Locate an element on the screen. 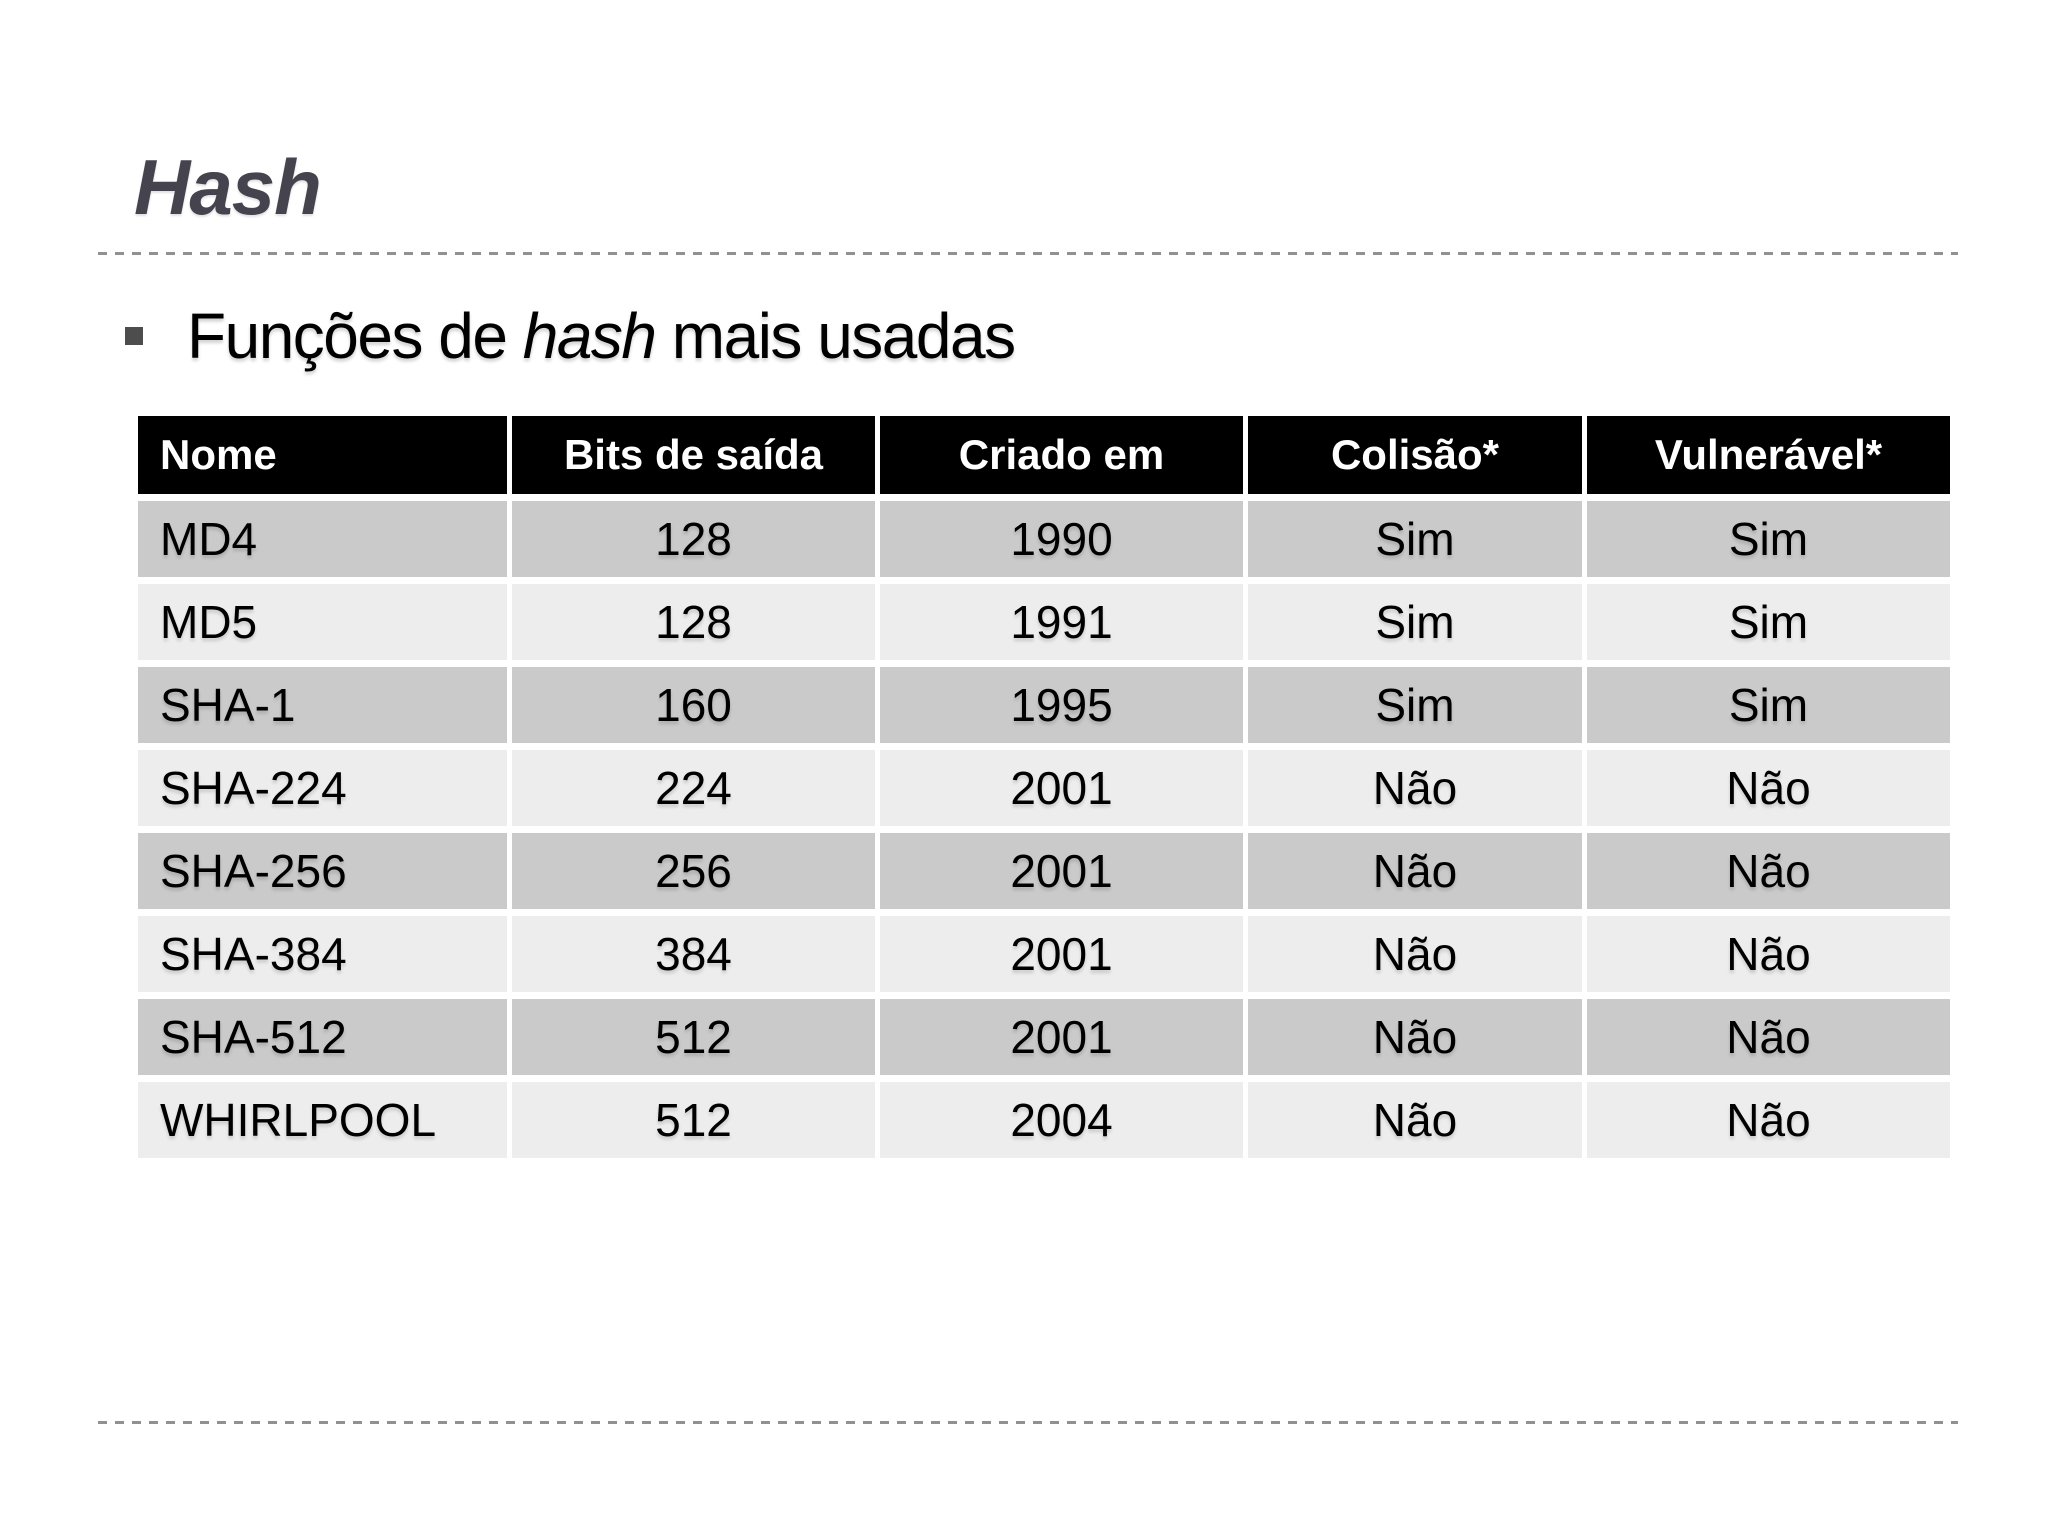 This screenshot has height=1536, width=2048. header-cell-colisao: Colisão* is located at coordinates (1415, 455).